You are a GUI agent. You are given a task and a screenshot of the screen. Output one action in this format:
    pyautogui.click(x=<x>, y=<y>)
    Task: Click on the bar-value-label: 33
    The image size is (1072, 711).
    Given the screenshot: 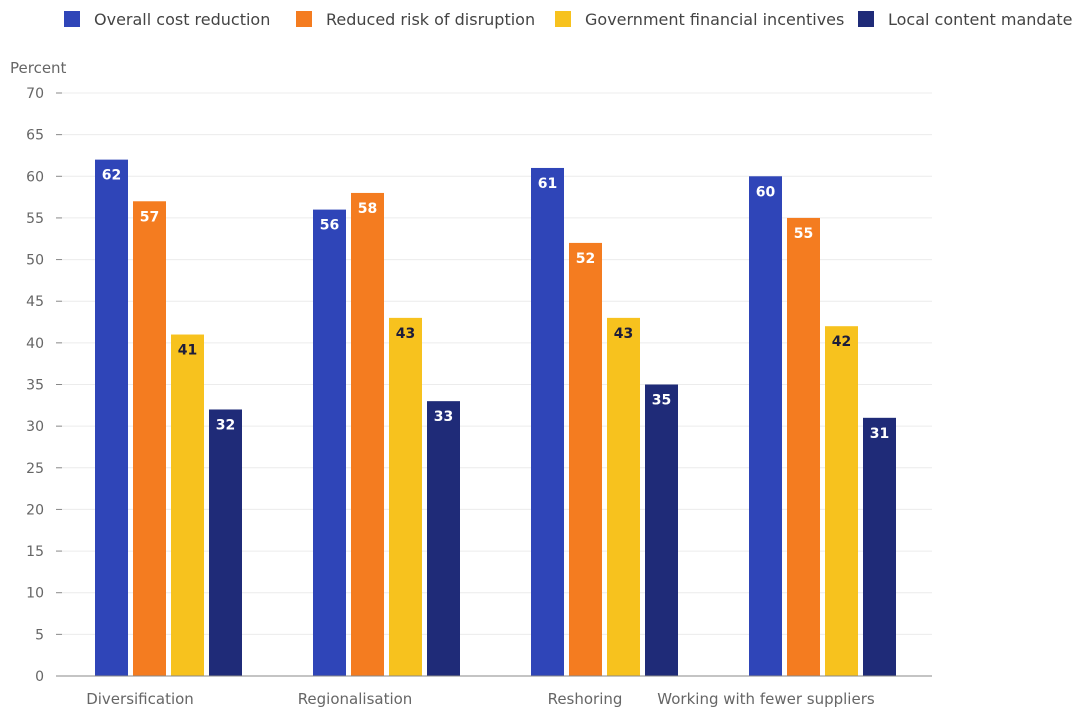 What is the action you would take?
    pyautogui.click(x=443, y=417)
    